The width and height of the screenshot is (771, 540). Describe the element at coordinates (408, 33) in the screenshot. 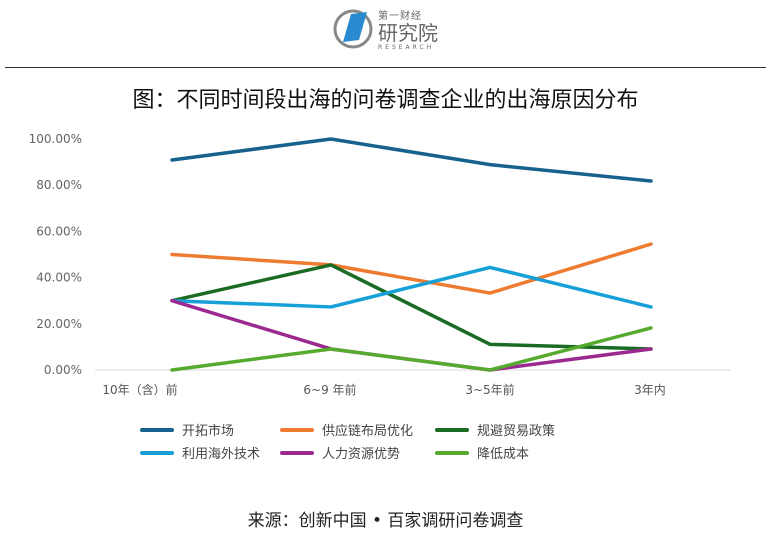

I see `logo-line2: 研究院` at that location.